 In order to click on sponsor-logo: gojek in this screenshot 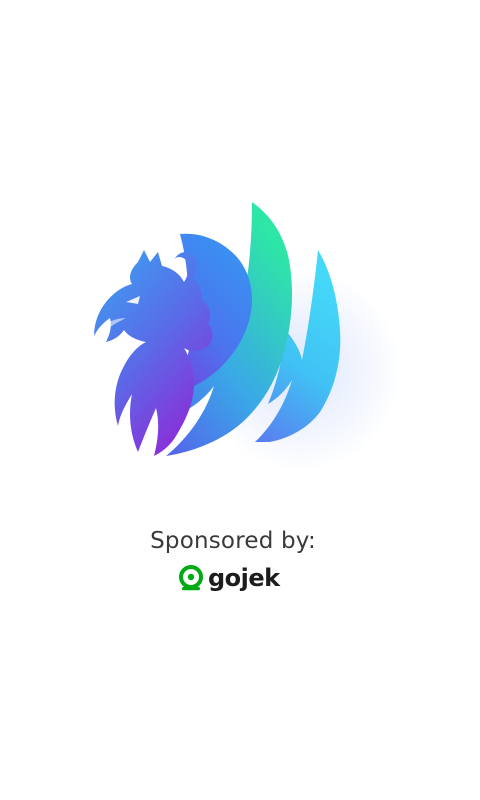, I will do `click(229, 578)`.